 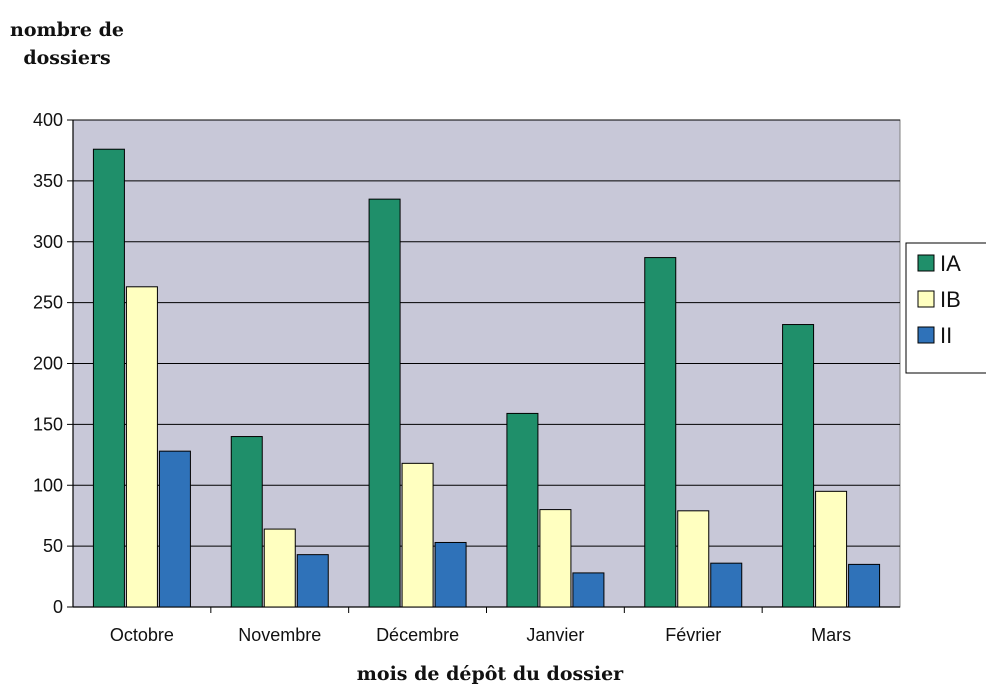 I want to click on bar-ia-octobre, so click(x=108, y=378).